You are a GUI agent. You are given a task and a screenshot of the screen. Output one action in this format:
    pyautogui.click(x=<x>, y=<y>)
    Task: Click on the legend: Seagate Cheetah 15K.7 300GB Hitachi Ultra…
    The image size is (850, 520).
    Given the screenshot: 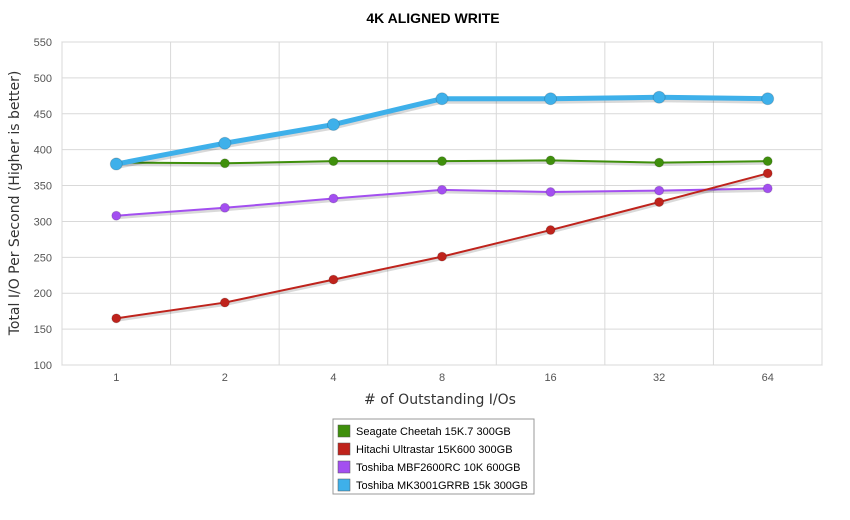 What is the action you would take?
    pyautogui.click(x=433, y=456)
    